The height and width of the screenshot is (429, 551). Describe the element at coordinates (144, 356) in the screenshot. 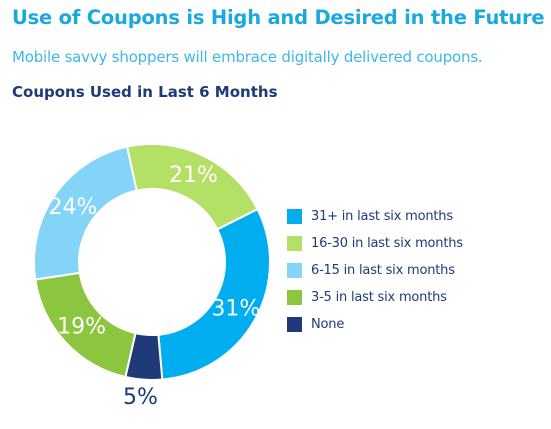

I see `slice-none` at that location.